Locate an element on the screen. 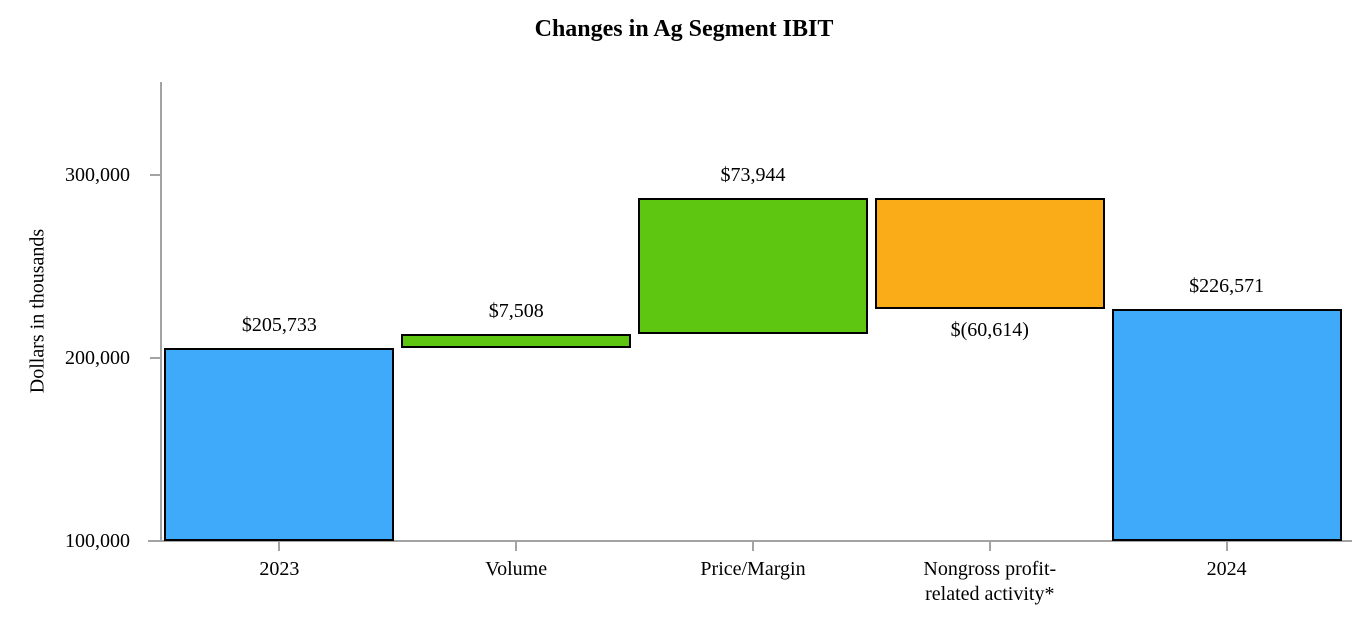 The height and width of the screenshot is (626, 1368). bar-price-margin is located at coordinates (753, 266).